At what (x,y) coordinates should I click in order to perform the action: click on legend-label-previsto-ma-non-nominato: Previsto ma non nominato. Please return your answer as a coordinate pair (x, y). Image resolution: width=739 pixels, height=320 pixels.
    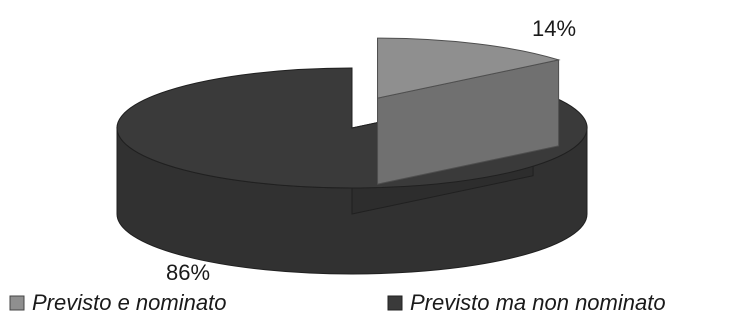
    Looking at the image, I should click on (538, 302).